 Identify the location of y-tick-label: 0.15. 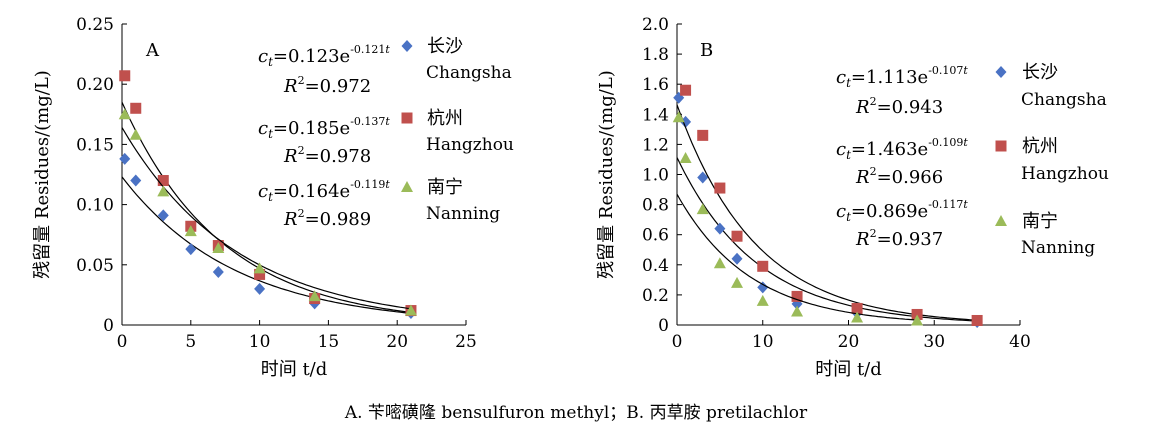
(95, 145).